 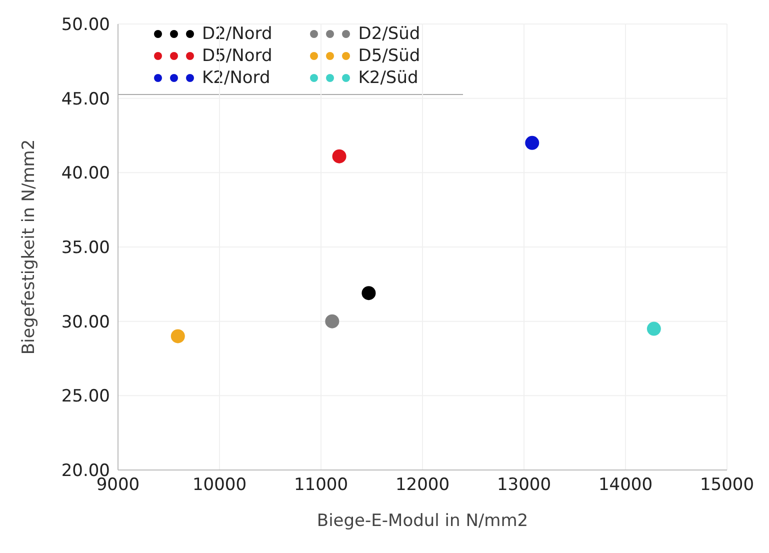 What do you see at coordinates (237, 56) in the screenshot?
I see `legend-label: D5/Nord` at bounding box center [237, 56].